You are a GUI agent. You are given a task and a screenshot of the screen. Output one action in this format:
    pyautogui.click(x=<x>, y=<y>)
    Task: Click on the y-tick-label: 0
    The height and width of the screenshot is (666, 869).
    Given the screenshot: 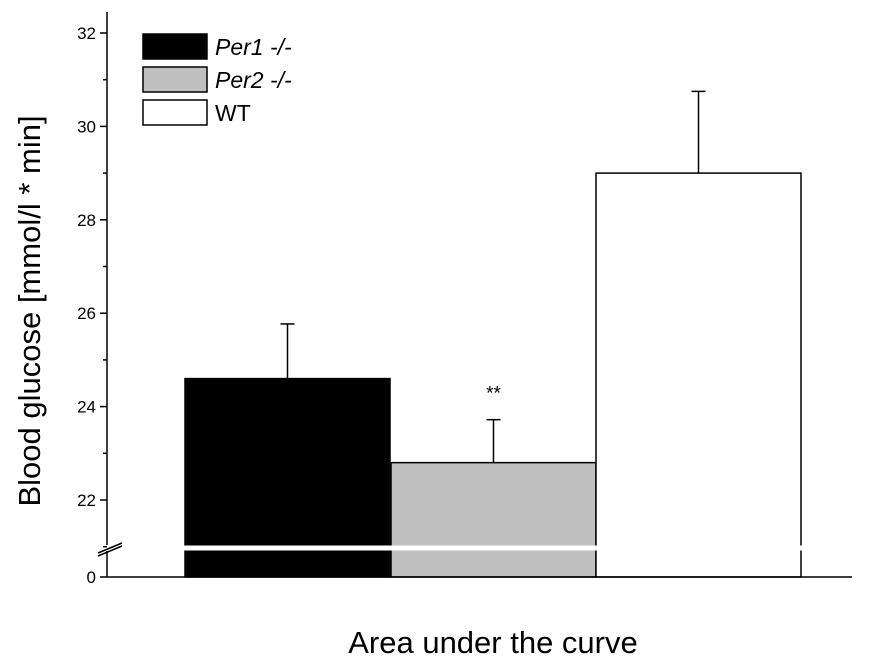 What is the action you would take?
    pyautogui.click(x=91, y=577)
    